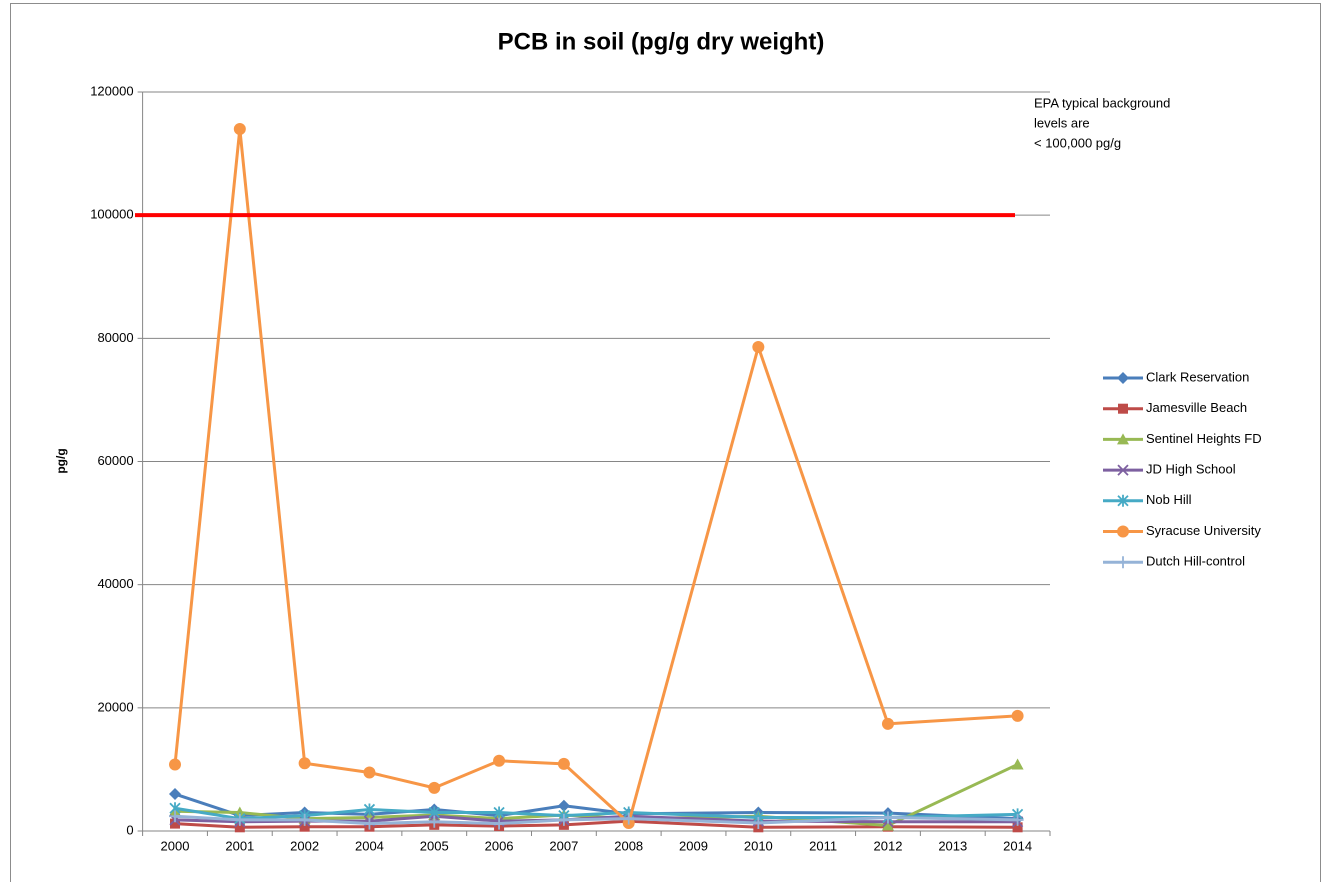  Describe the element at coordinates (1169, 499) in the screenshot. I see `legend-label: Nob Hill` at that location.